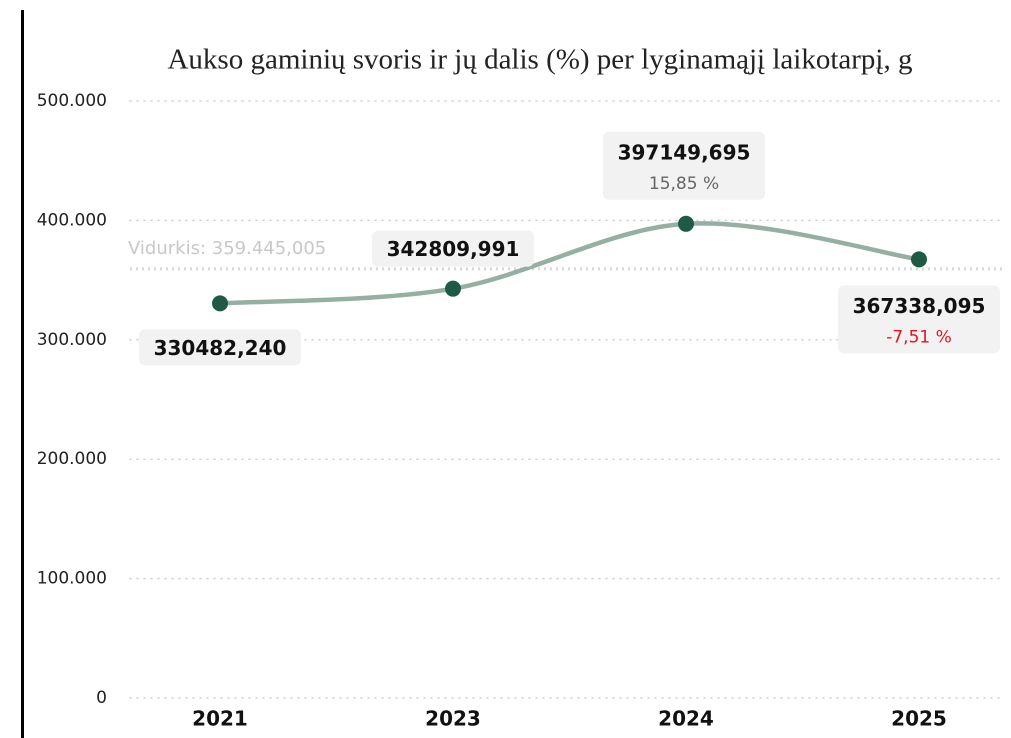 This screenshot has width=1011, height=738. I want to click on value-label: 330482,240, so click(220, 348).